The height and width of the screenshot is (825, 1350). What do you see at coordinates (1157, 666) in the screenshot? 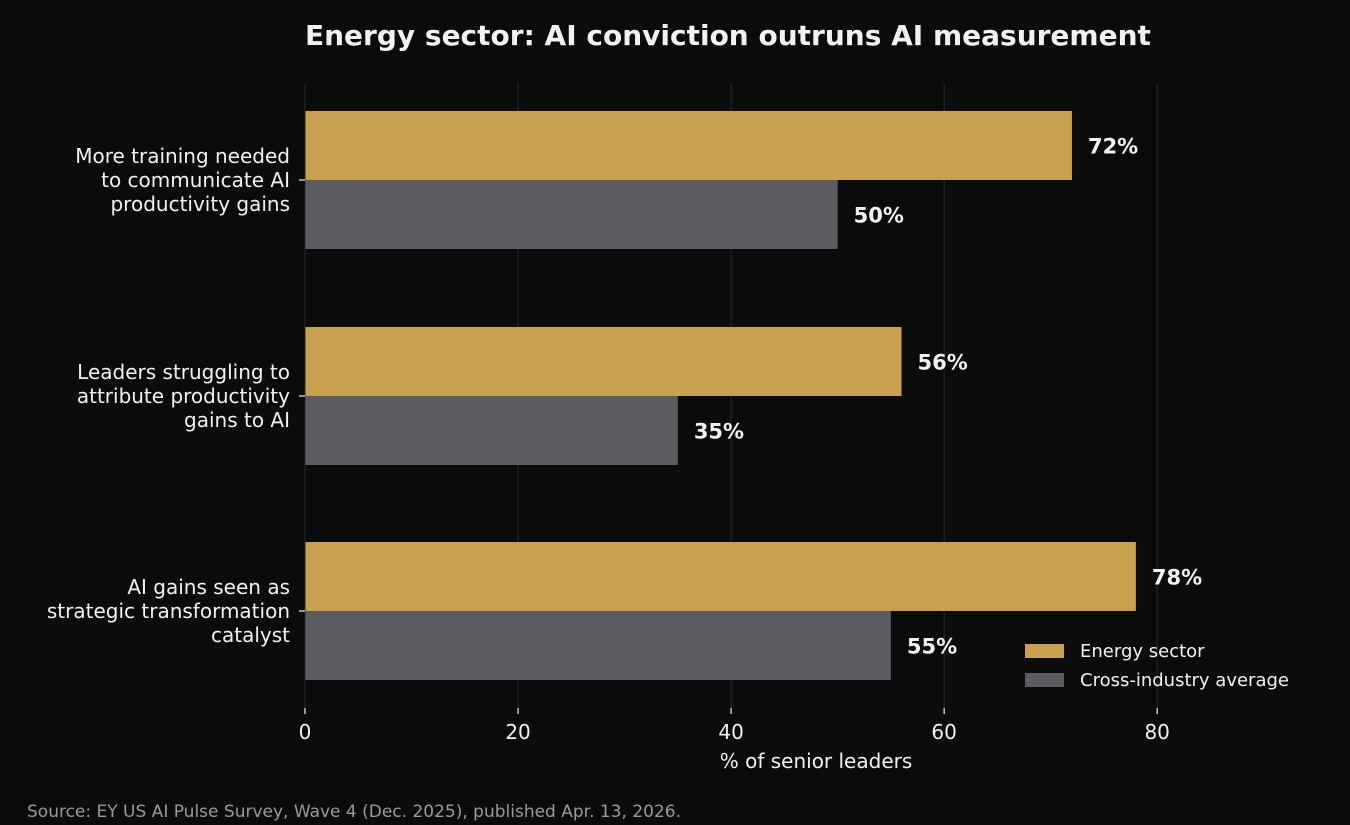
I see `legend: Energy sector Cross-industry average` at bounding box center [1157, 666].